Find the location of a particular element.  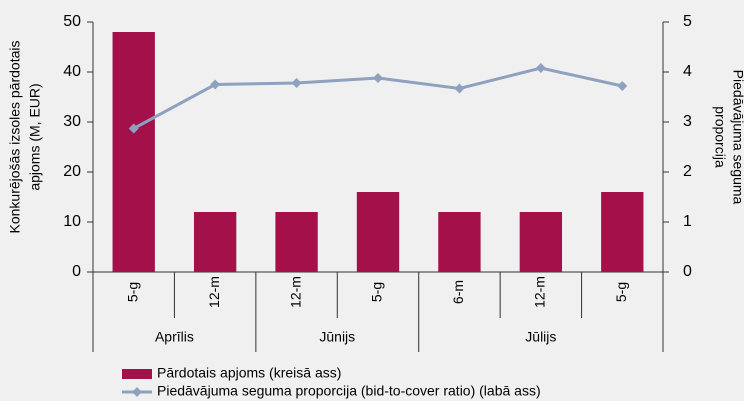

legend-label: Pārdotais apjoms (kreisā ass) is located at coordinates (249, 373).